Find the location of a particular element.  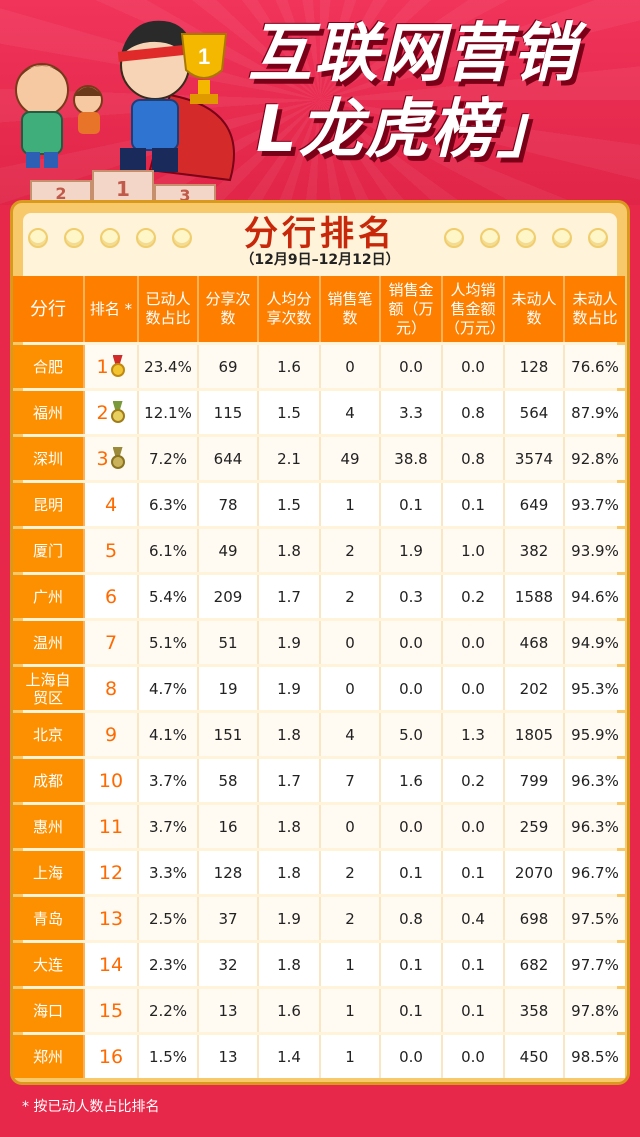

cell-inactive-ratio: 97.7% is located at coordinates (595, 964).